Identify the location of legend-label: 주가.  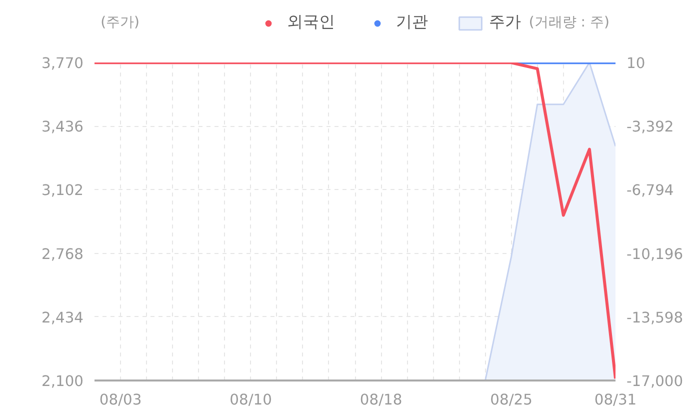
(505, 22).